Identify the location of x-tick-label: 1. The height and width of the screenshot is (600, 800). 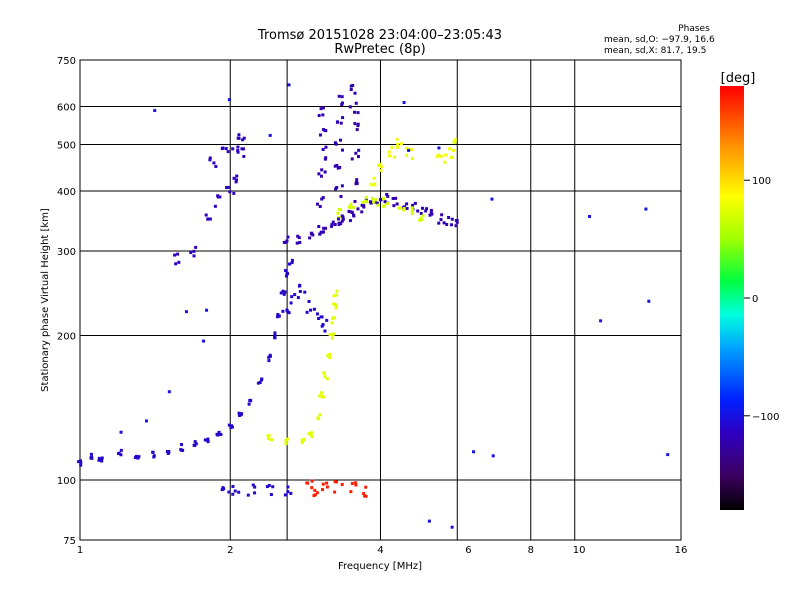
(80, 550).